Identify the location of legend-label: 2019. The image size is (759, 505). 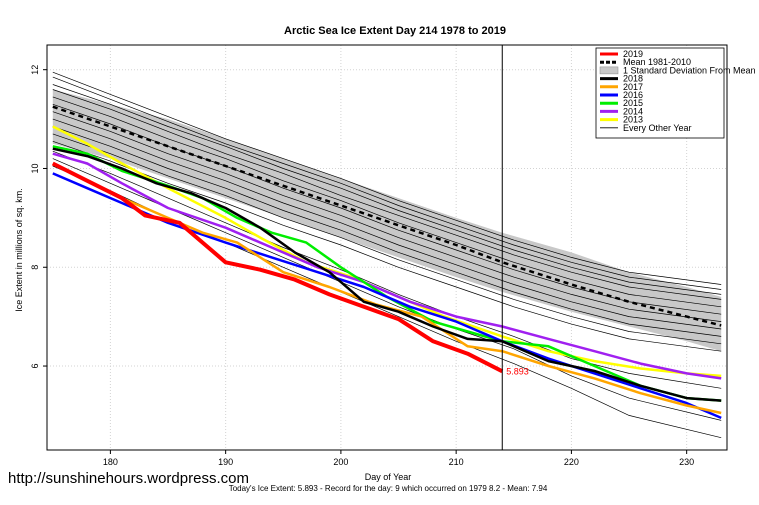
(633, 54).